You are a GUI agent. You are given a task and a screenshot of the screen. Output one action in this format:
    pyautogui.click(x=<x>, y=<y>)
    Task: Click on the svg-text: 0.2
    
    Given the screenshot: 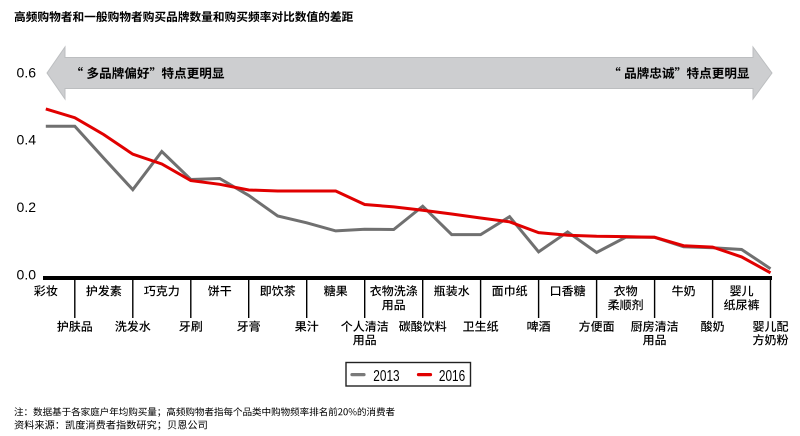 What is the action you would take?
    pyautogui.click(x=27, y=207)
    